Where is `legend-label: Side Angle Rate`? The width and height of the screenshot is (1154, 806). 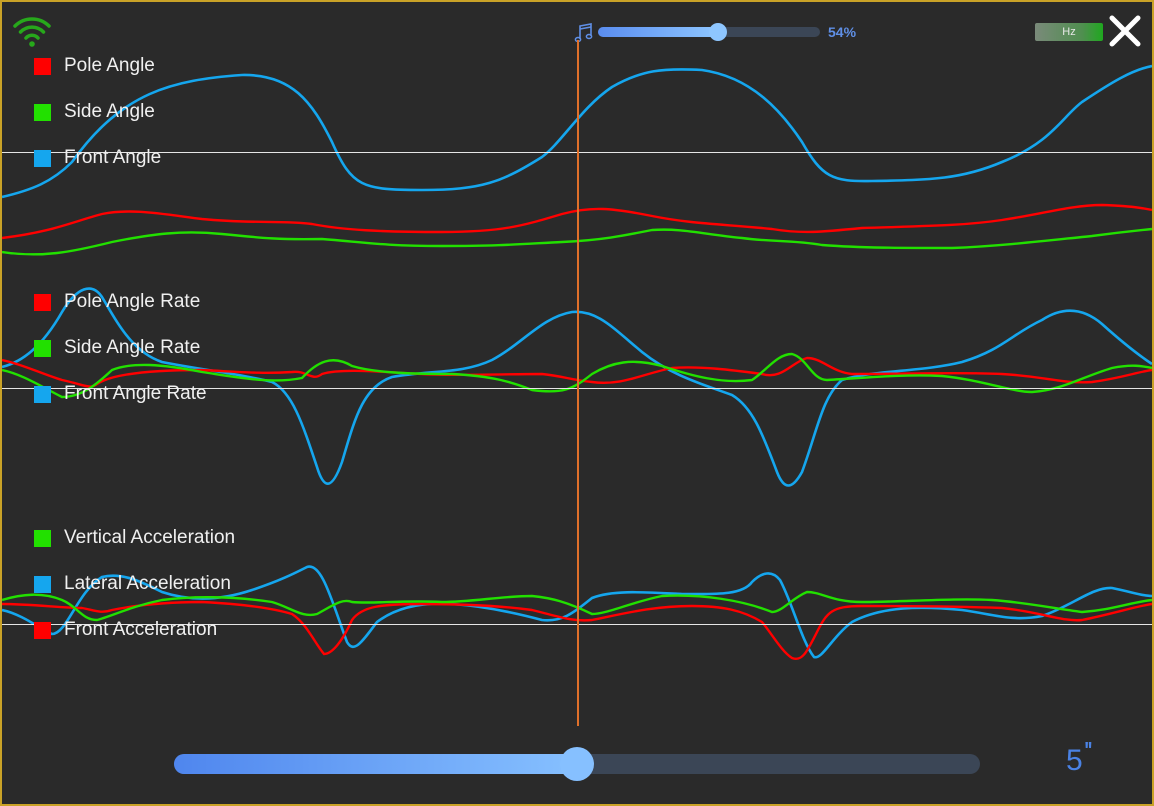
legend-label: Side Angle Rate is located at coordinates (132, 347).